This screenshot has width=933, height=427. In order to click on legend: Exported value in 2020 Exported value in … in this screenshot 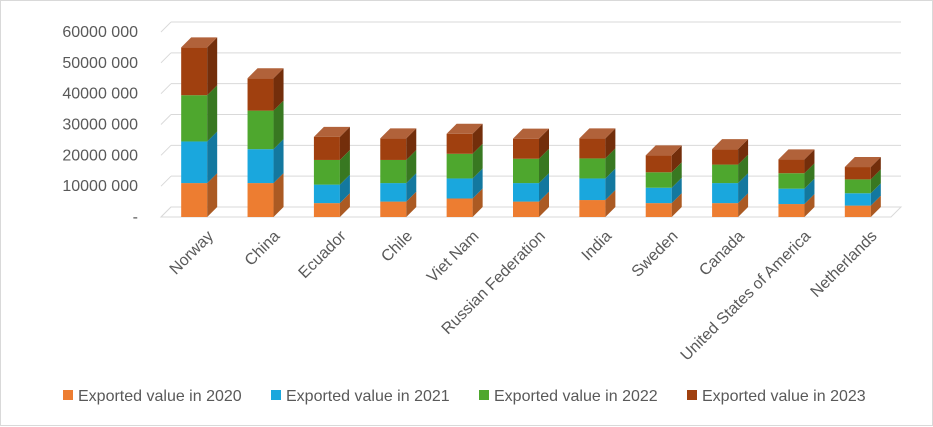, I will do `click(464, 396)`.